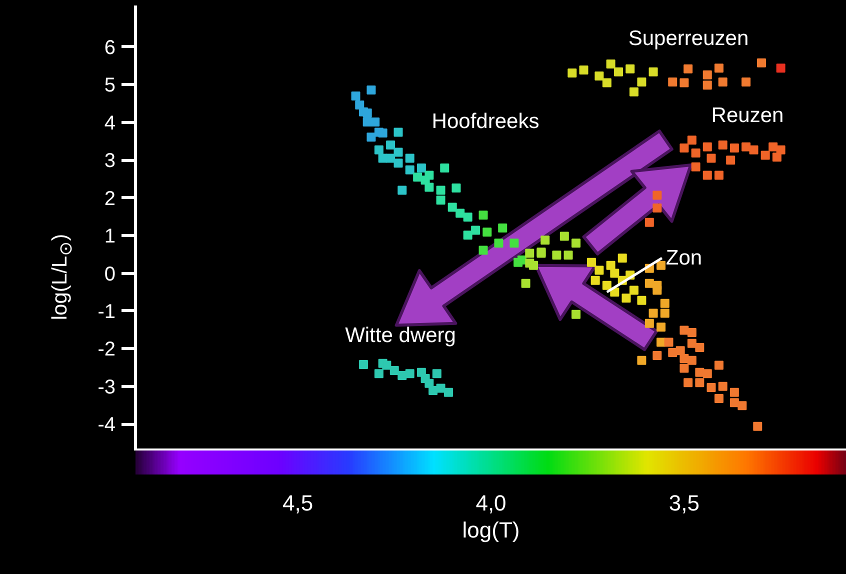  What do you see at coordinates (486, 121) in the screenshot?
I see `annotation: Hoofdreeks` at bounding box center [486, 121].